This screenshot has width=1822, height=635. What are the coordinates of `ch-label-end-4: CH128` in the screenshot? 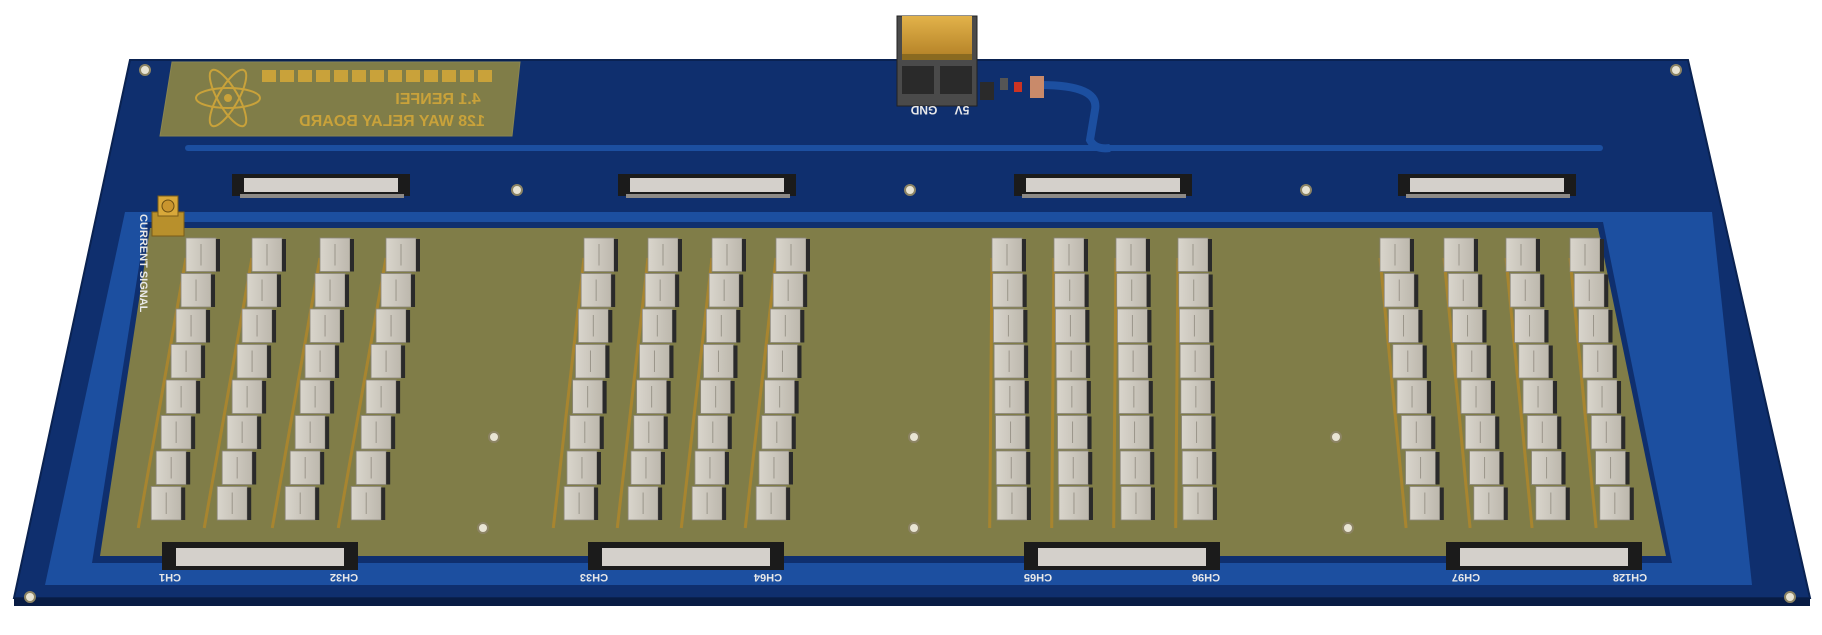 It's located at (1630, 577).